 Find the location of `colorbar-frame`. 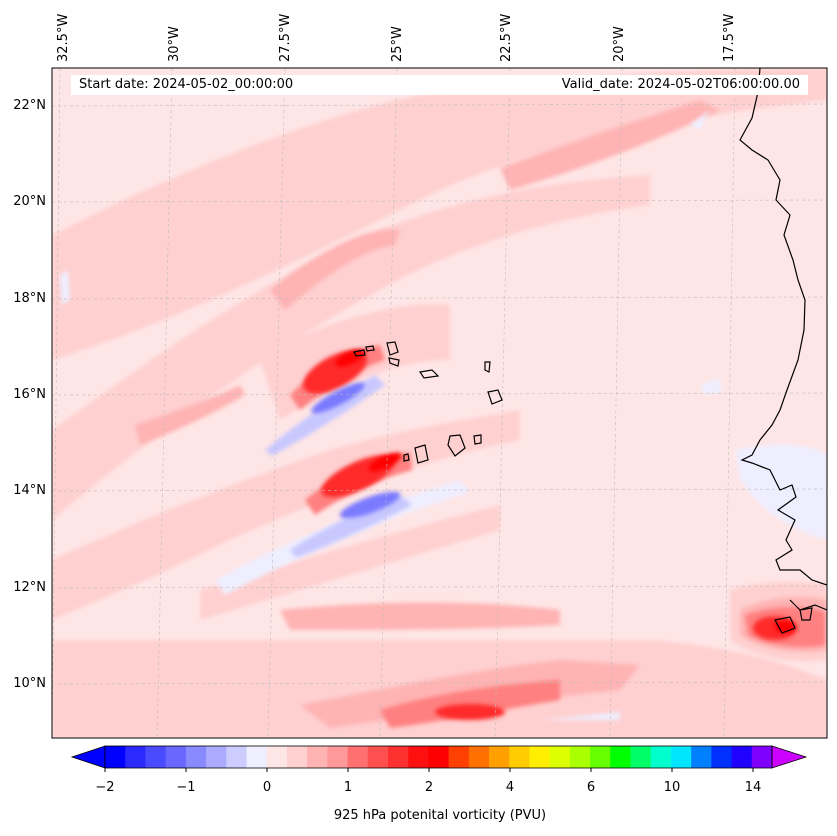

colorbar-frame is located at coordinates (438, 757).